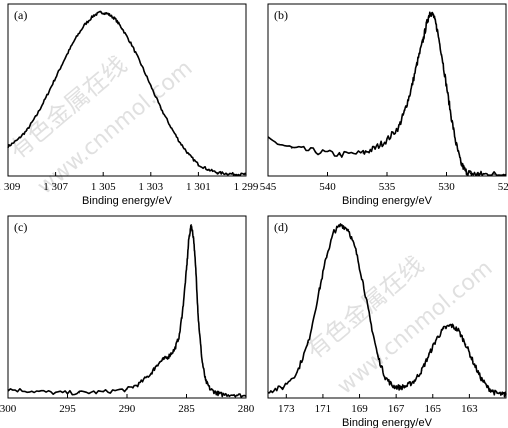 This screenshot has height=428, width=508. Describe the element at coordinates (503, 187) in the screenshot. I see `x-tick-label: 525` at that location.